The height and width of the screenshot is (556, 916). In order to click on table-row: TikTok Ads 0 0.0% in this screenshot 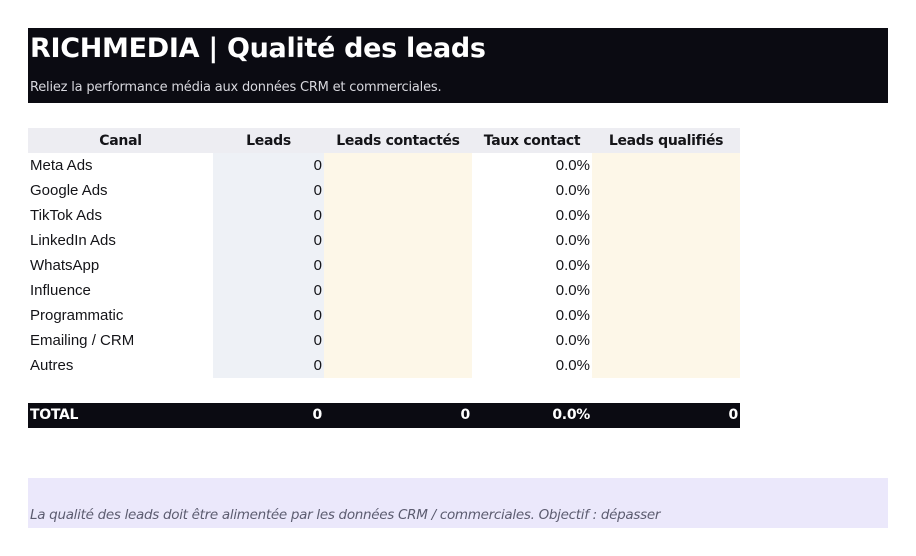, I will do `click(384, 215)`.